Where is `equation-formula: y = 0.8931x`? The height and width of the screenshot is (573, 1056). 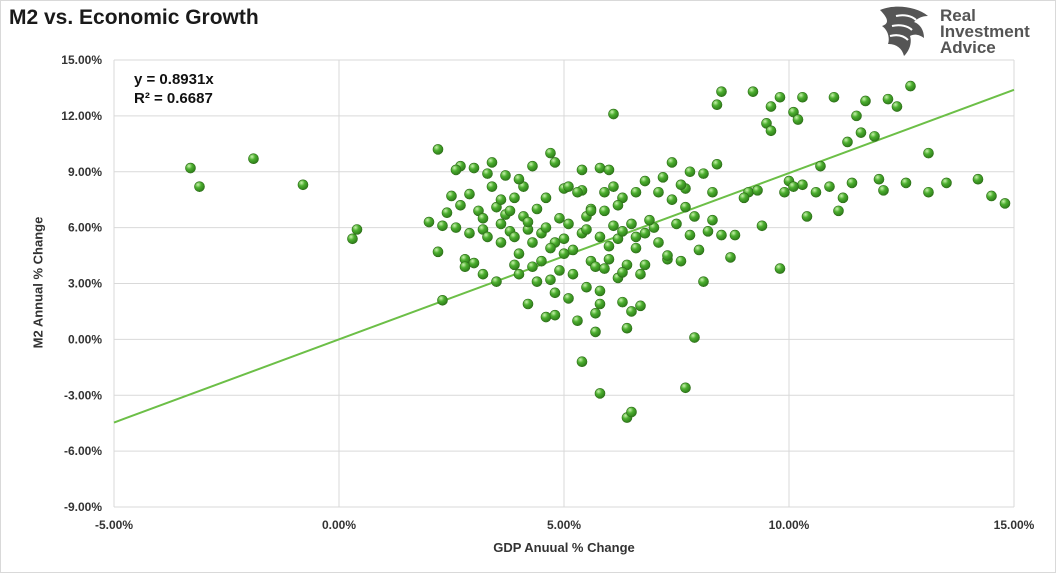
equation-formula: y = 0.8931x is located at coordinates (174, 79).